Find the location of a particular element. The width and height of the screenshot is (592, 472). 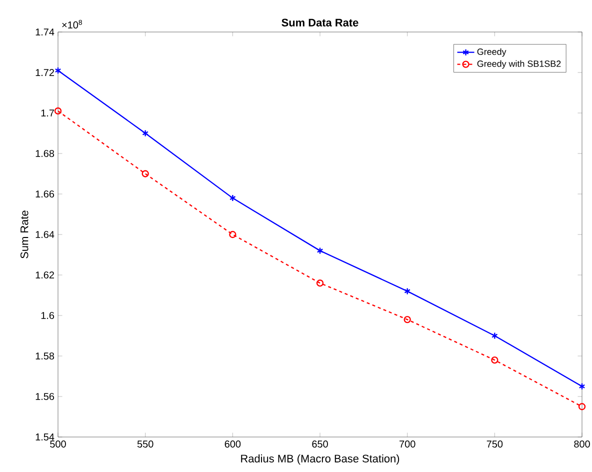

y-tick-label: 1.74 is located at coordinates (45, 32).